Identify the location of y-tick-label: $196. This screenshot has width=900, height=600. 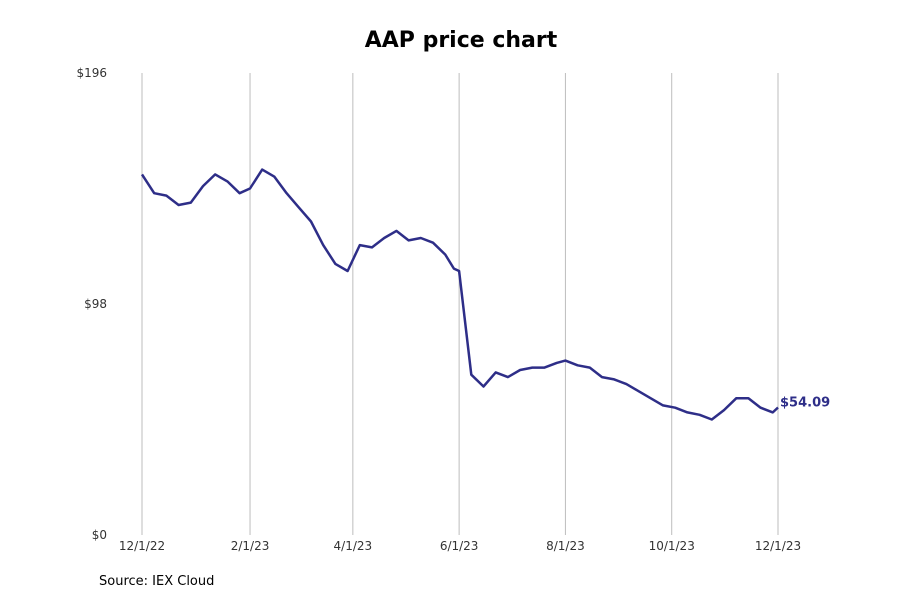
(91, 73).